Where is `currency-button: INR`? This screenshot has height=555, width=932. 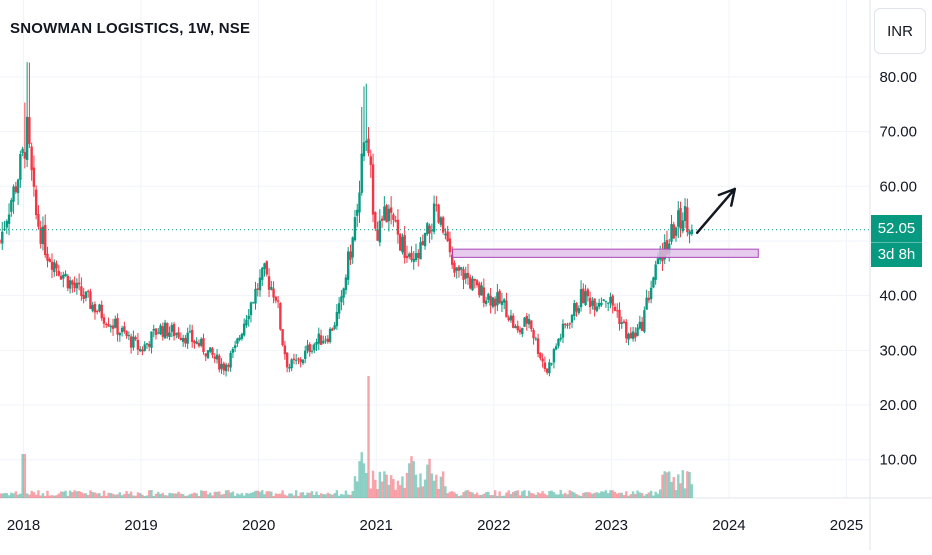
currency-button: INR is located at coordinates (900, 31).